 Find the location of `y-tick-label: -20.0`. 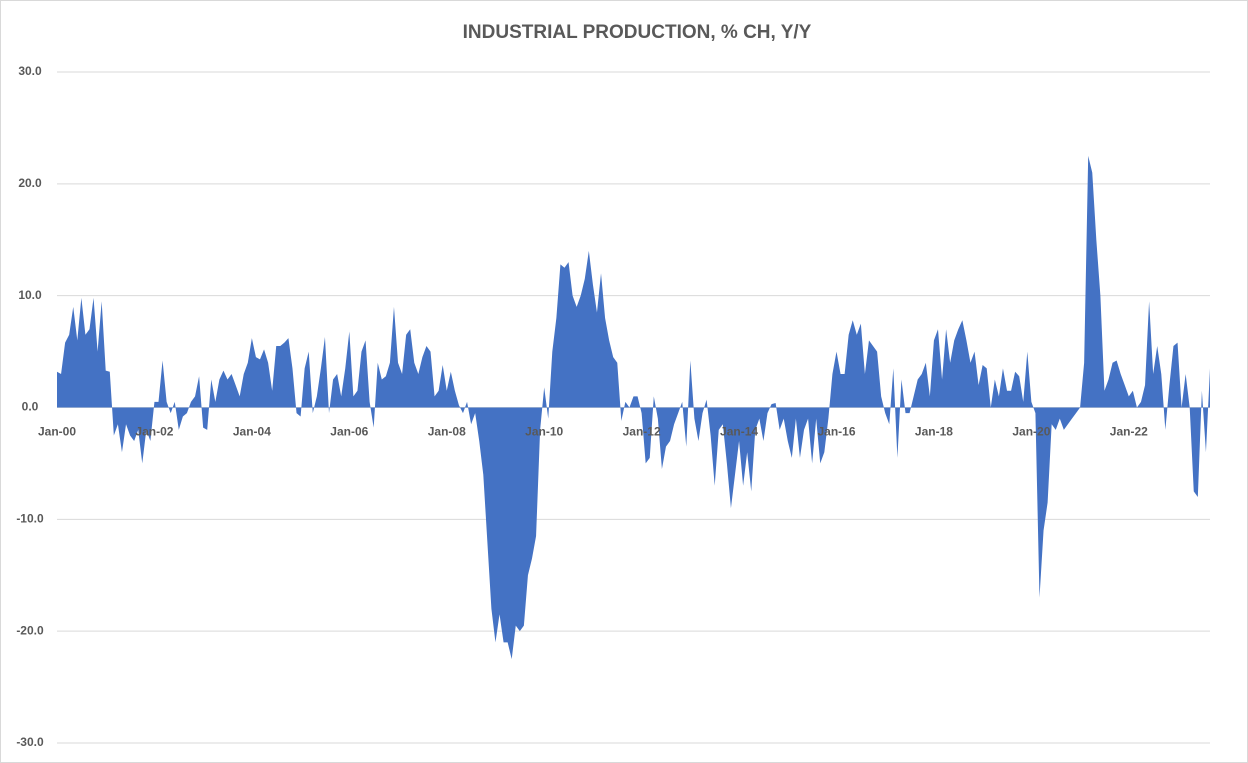

y-tick-label: -20.0 is located at coordinates (30, 630).